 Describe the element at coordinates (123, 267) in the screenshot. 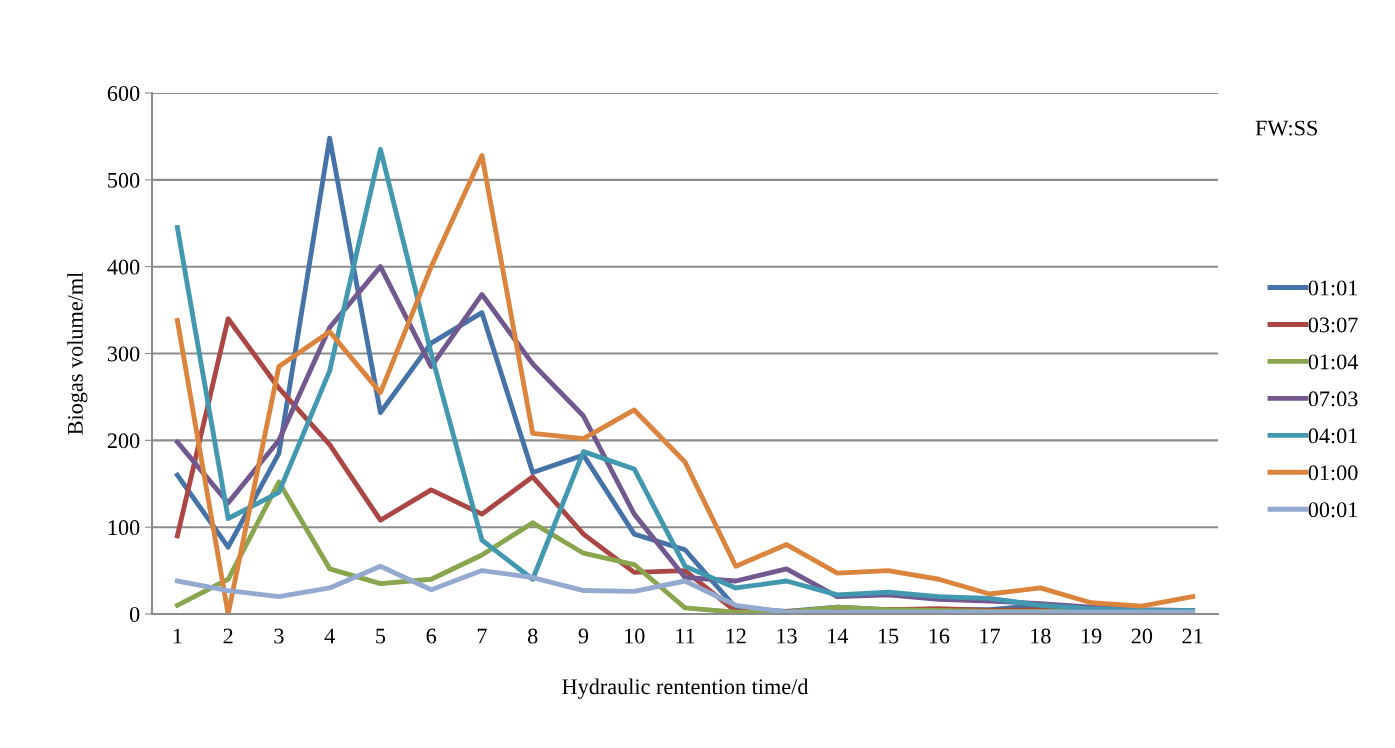

I see `y-tick-label: 400` at that location.